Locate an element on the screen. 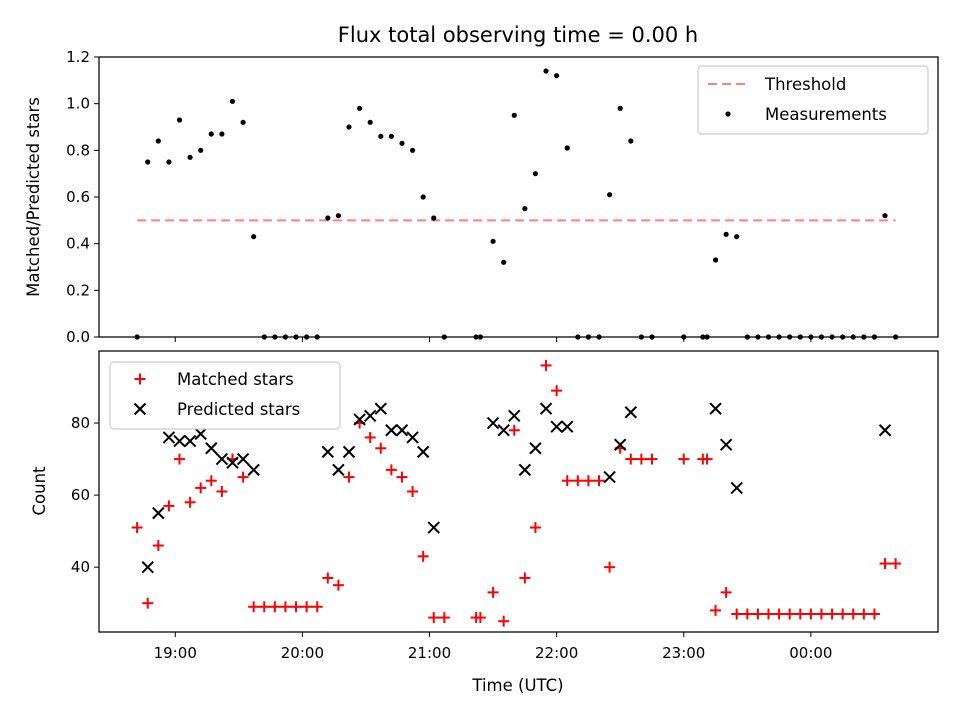 This screenshot has width=960, height=720. count-y-ticks: 40 60 80 is located at coordinates (85, 495).